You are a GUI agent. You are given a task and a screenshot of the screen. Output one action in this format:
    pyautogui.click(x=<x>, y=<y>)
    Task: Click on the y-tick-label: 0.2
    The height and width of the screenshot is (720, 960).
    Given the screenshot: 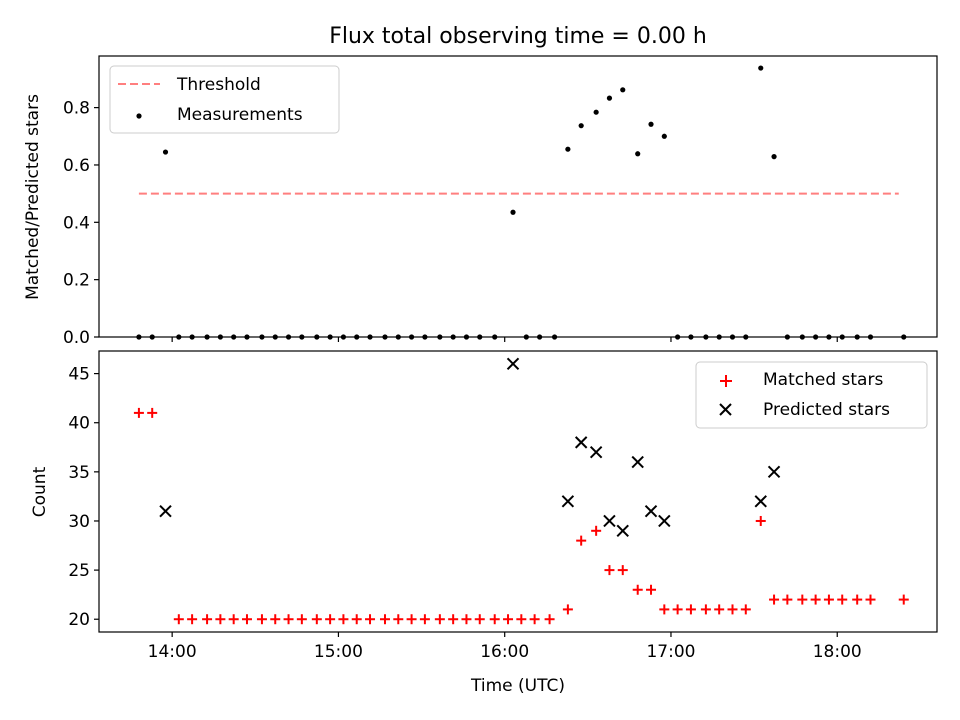 What is the action you would take?
    pyautogui.click(x=76, y=281)
    